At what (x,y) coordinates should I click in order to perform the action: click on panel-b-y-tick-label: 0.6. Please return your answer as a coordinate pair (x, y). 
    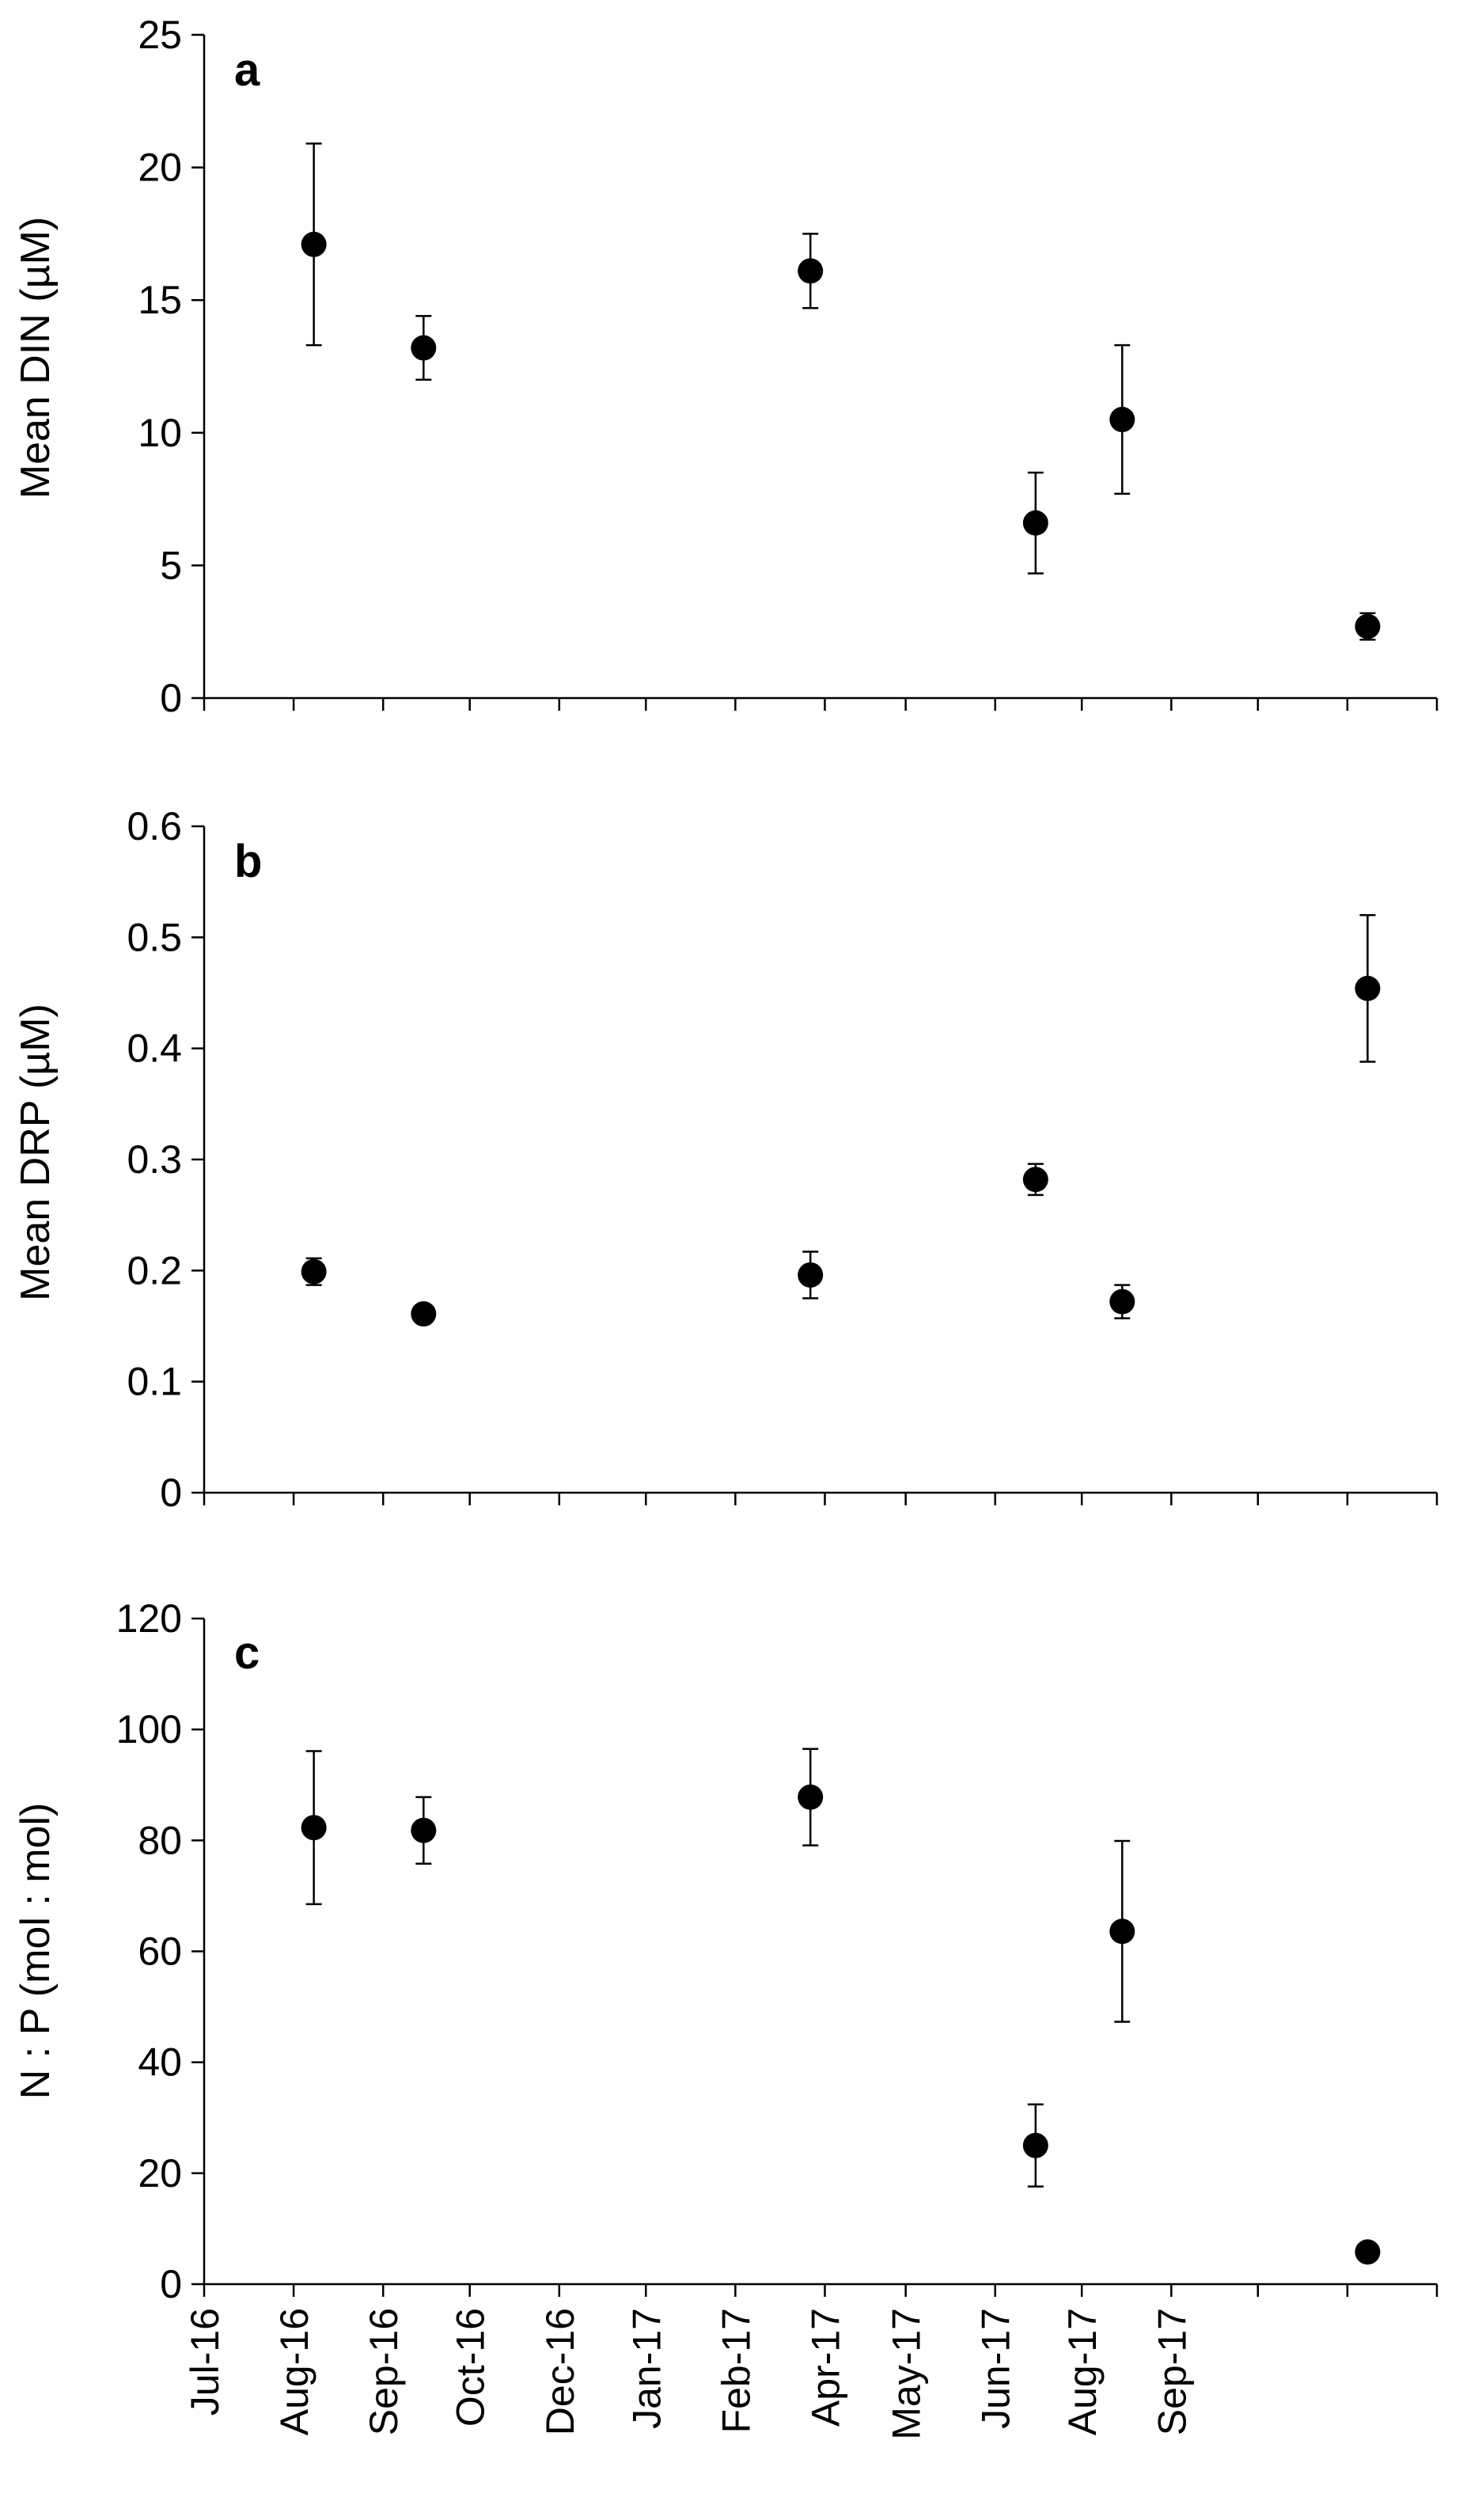
    Looking at the image, I should click on (155, 826).